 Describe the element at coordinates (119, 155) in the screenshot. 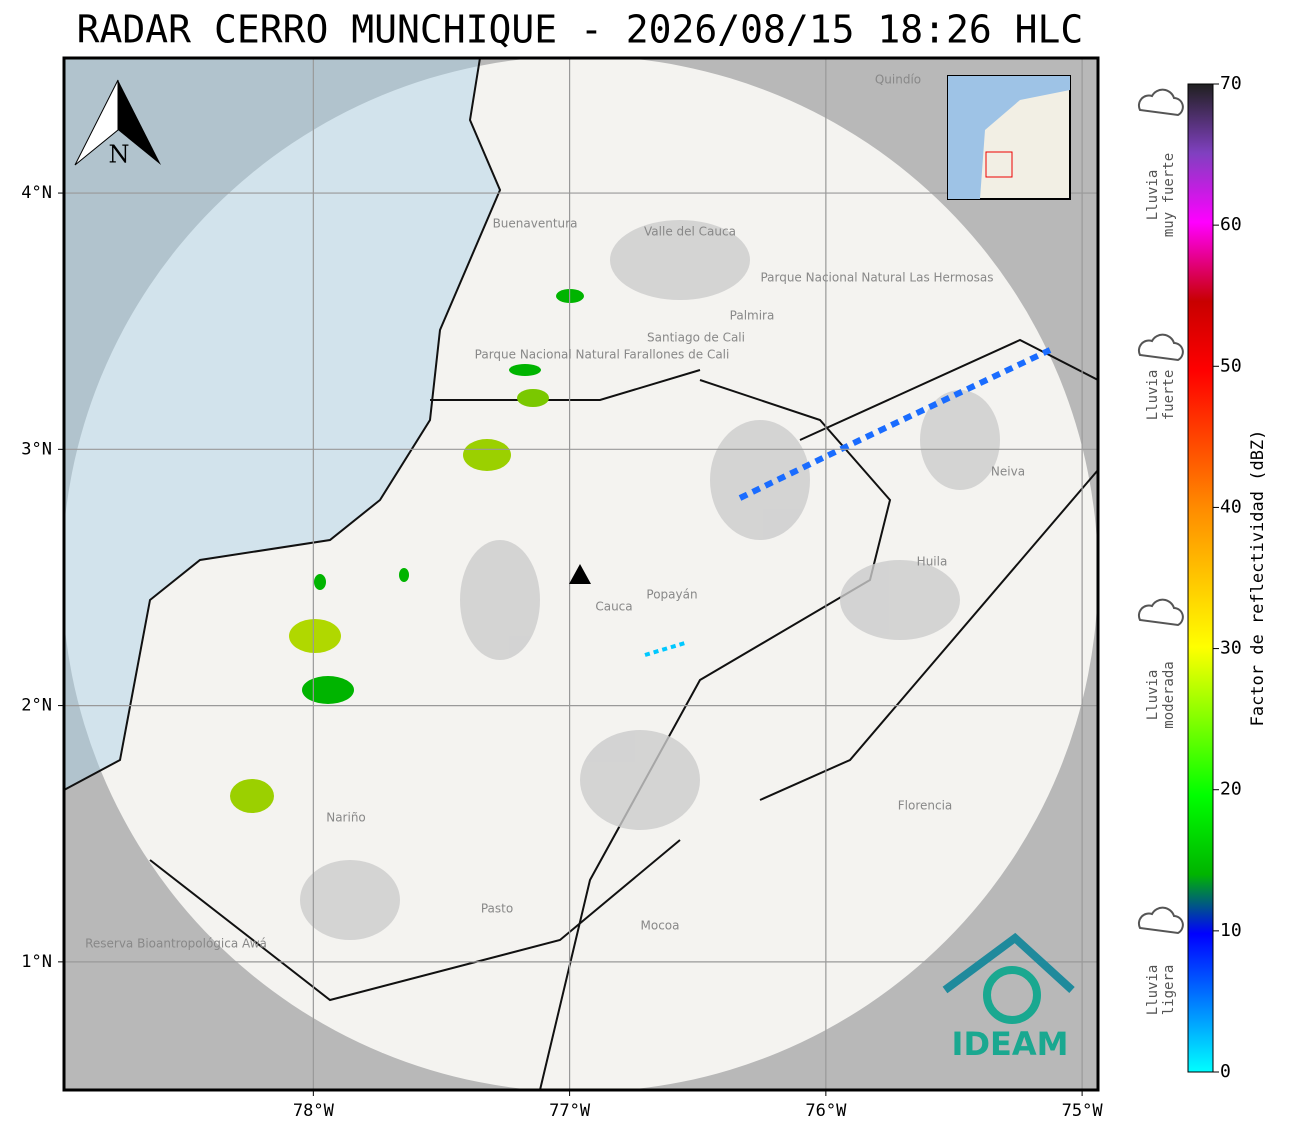

I see `north-label: N` at that location.